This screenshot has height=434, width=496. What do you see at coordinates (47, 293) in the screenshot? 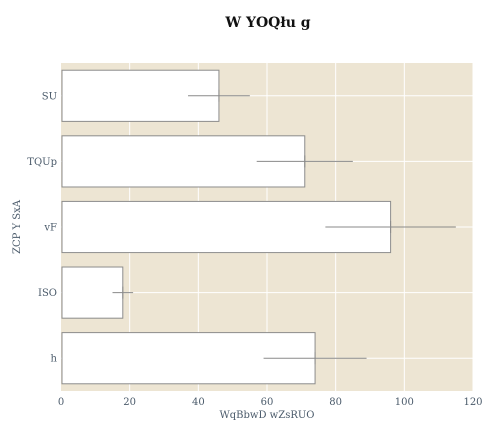
I see `y-tick-label: ISO` at bounding box center [47, 293].